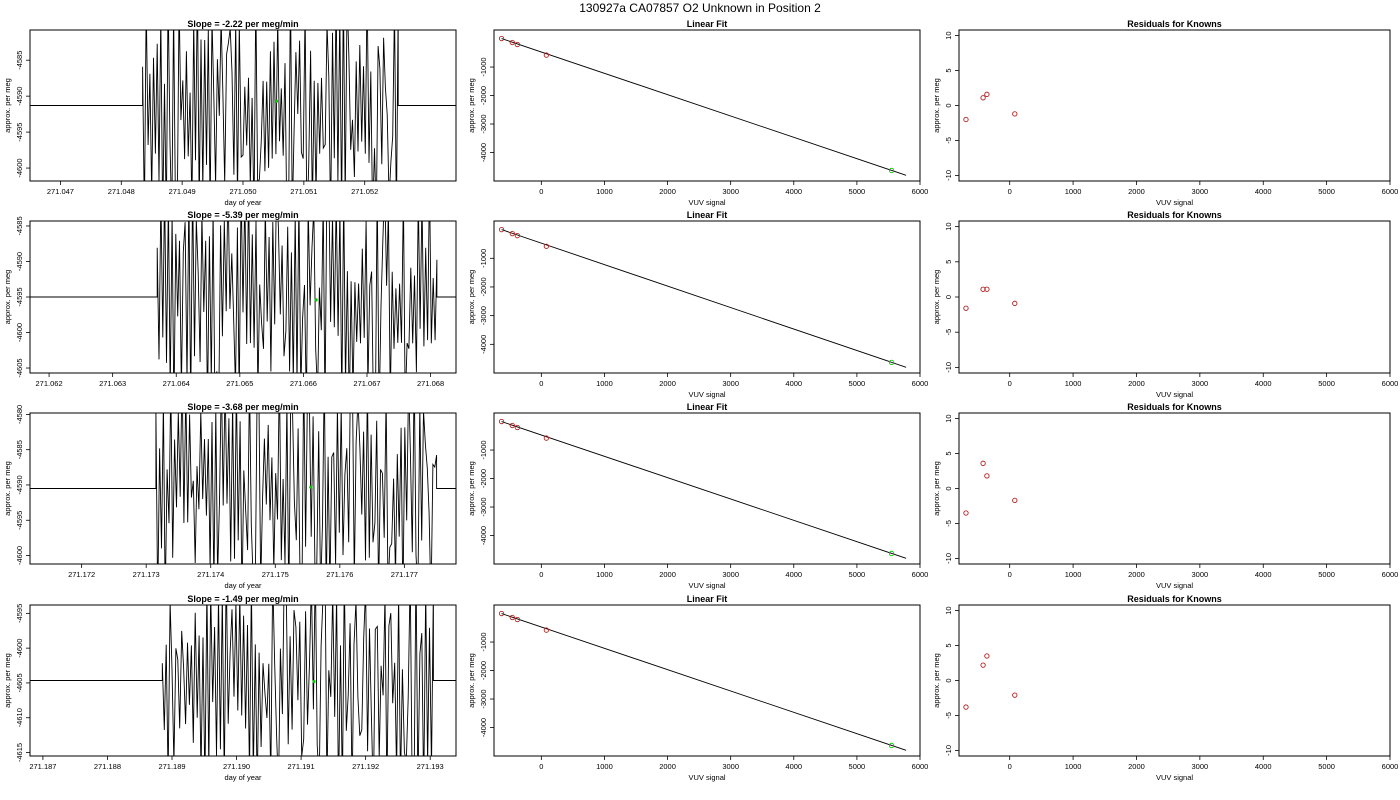 The image size is (1400, 800). Describe the element at coordinates (483, 286) in the screenshot. I see `y-tick-label: -2000` at that location.